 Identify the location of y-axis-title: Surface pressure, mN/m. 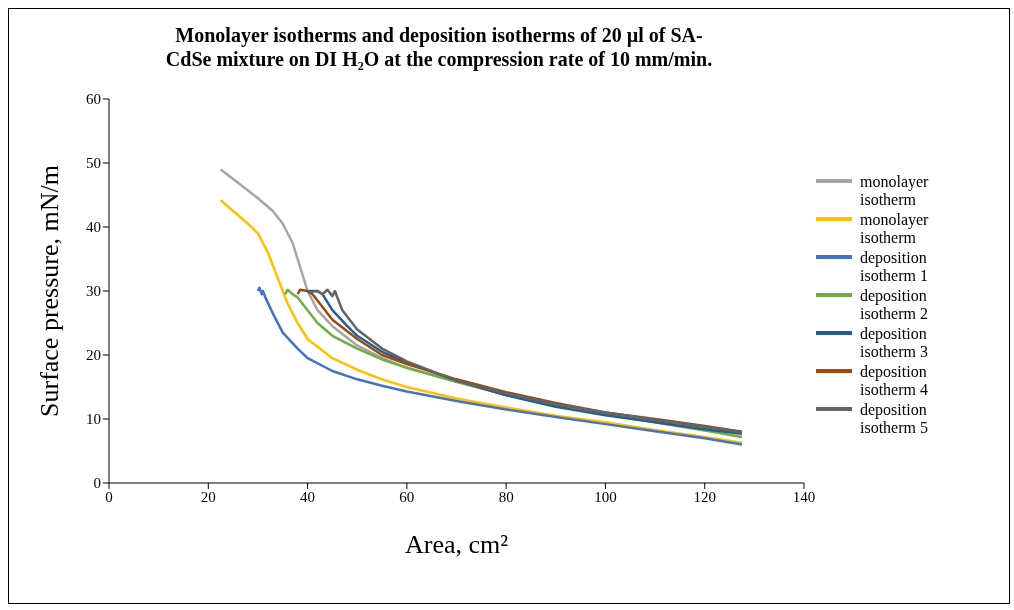
(50, 291).